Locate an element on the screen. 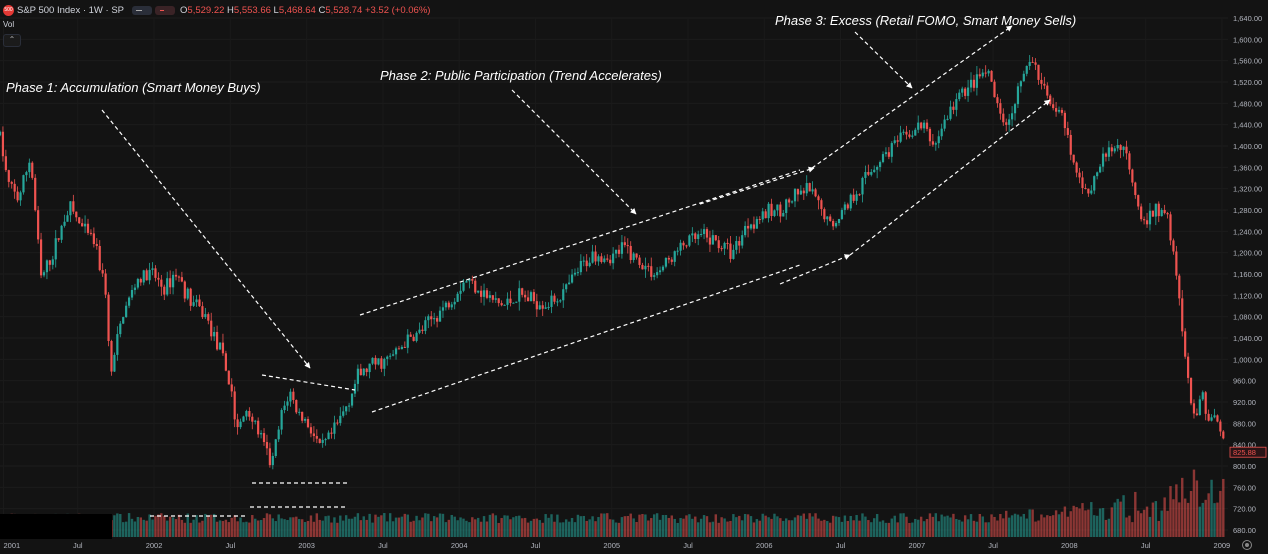 The width and height of the screenshot is (1268, 554). price-tick: 1,320.00 is located at coordinates (1247, 189).